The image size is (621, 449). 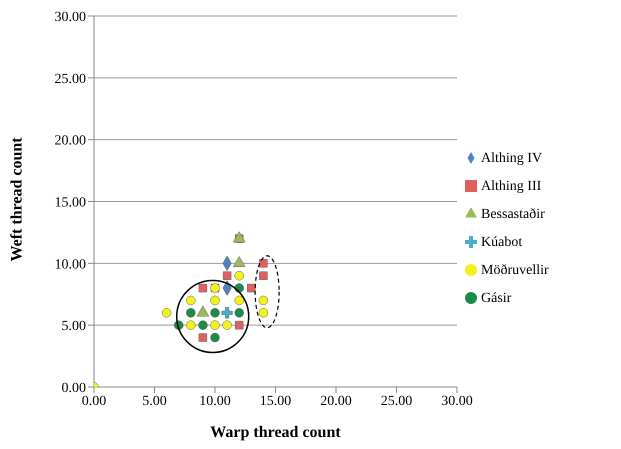 I want to click on x-axis-title: Warp thread count, so click(x=276, y=432).